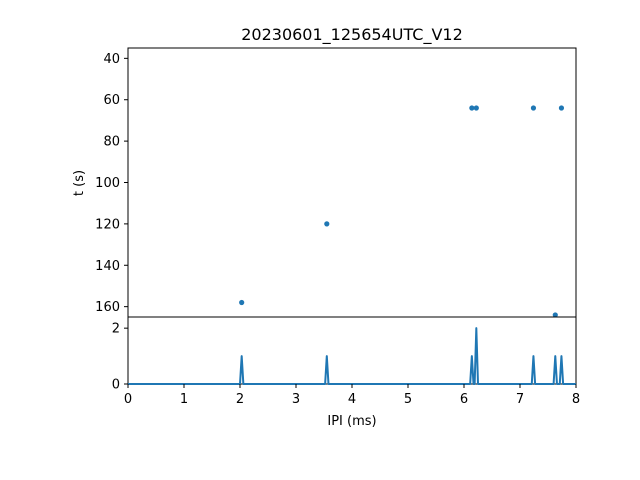 This screenshot has height=480, width=640. What do you see at coordinates (520, 399) in the screenshot?
I see `x-tick-label: 7` at bounding box center [520, 399].